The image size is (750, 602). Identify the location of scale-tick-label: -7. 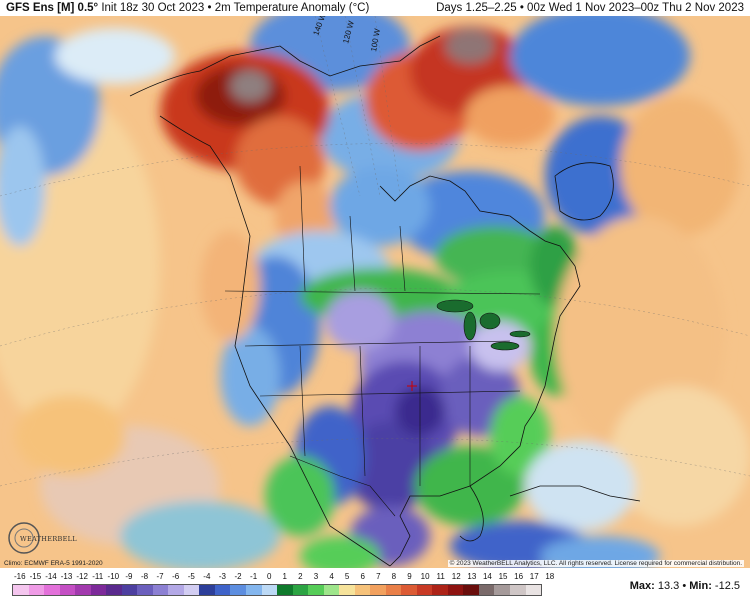
(160, 576).